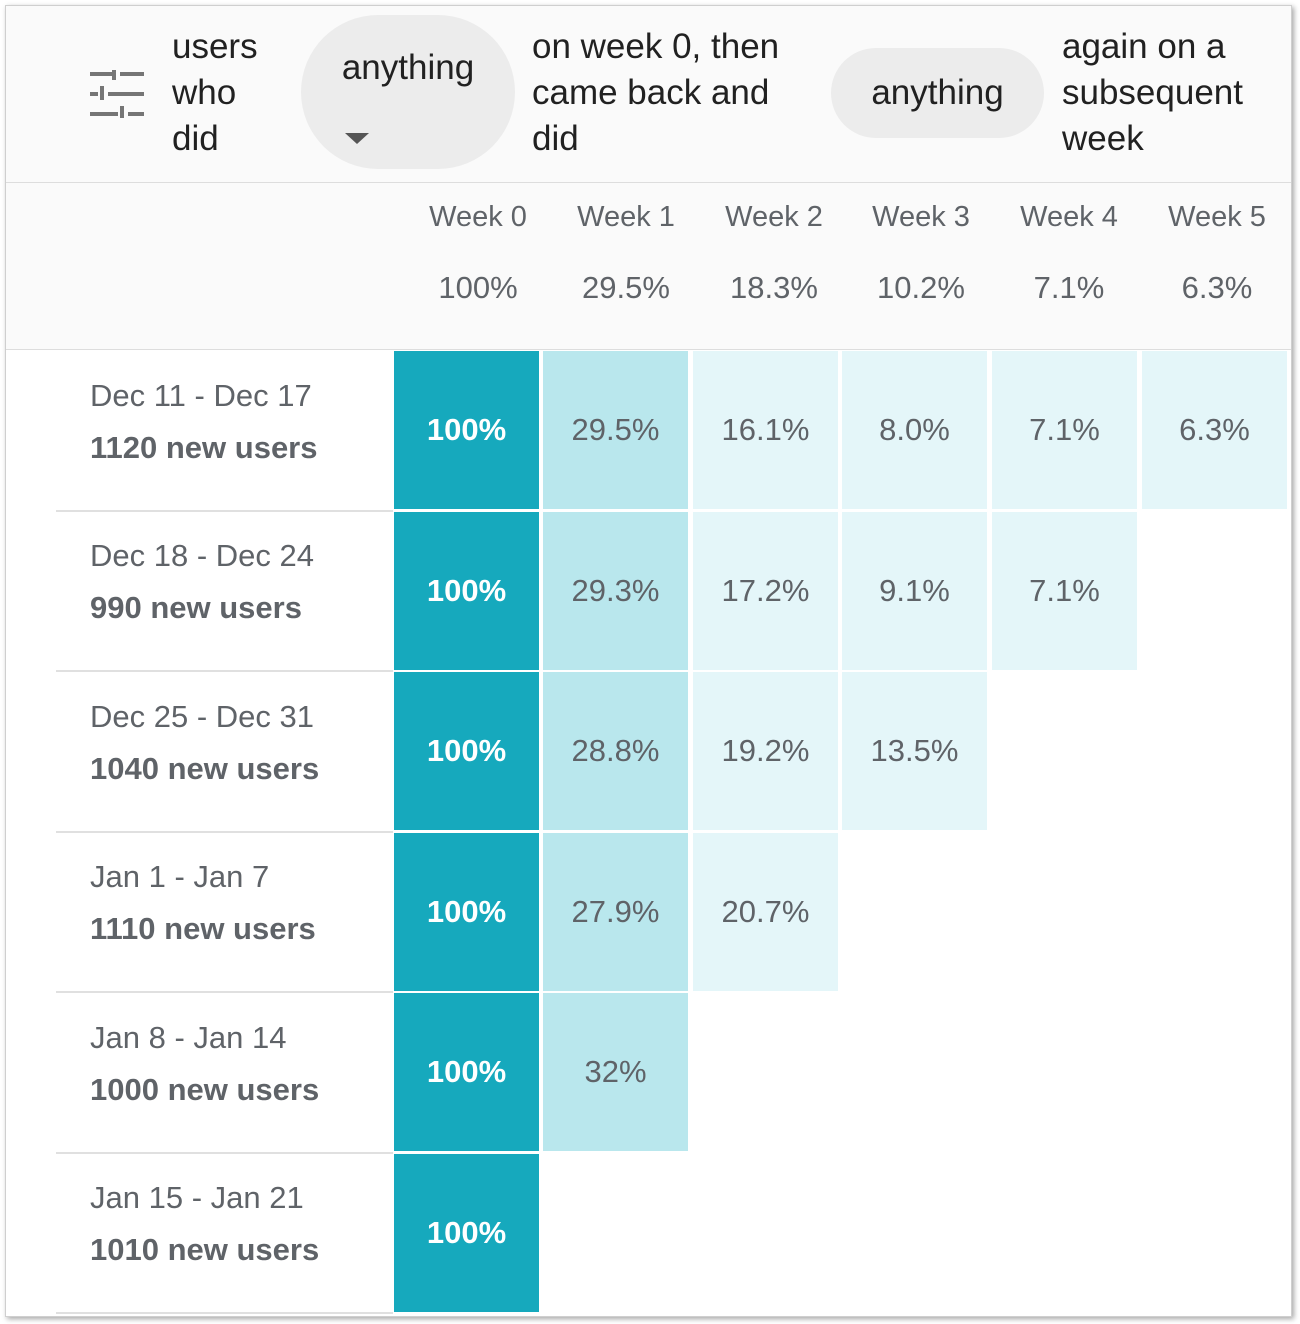  I want to click on retention-cell: 16.1%, so click(765, 430).